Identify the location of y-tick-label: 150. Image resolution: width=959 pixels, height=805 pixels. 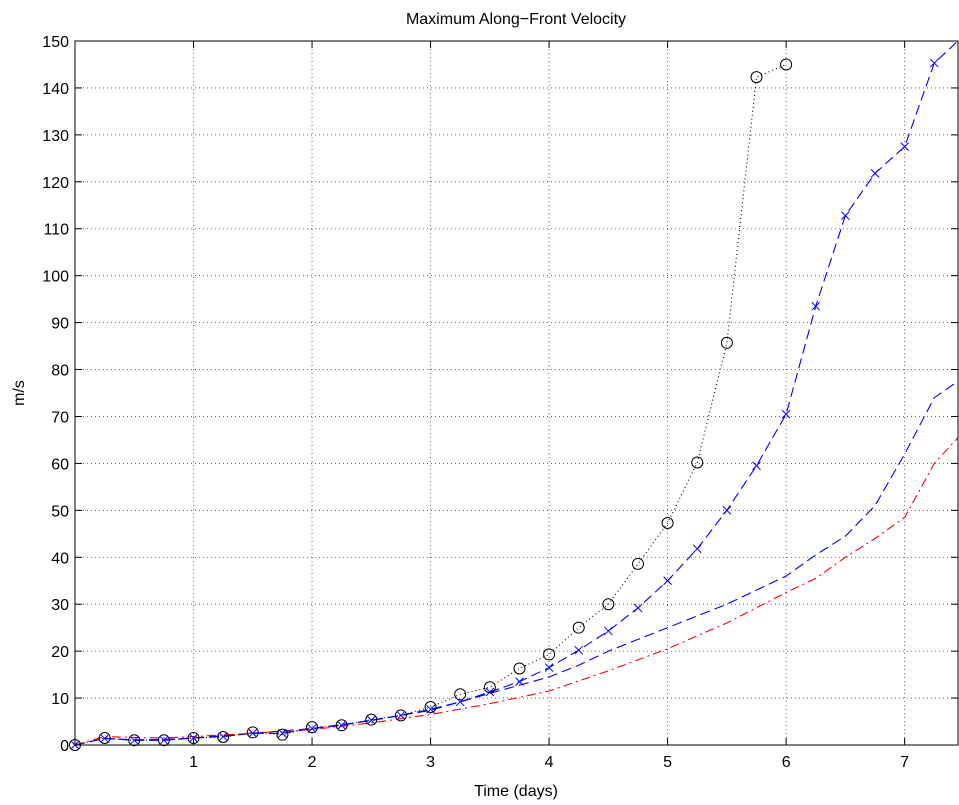
(55, 42).